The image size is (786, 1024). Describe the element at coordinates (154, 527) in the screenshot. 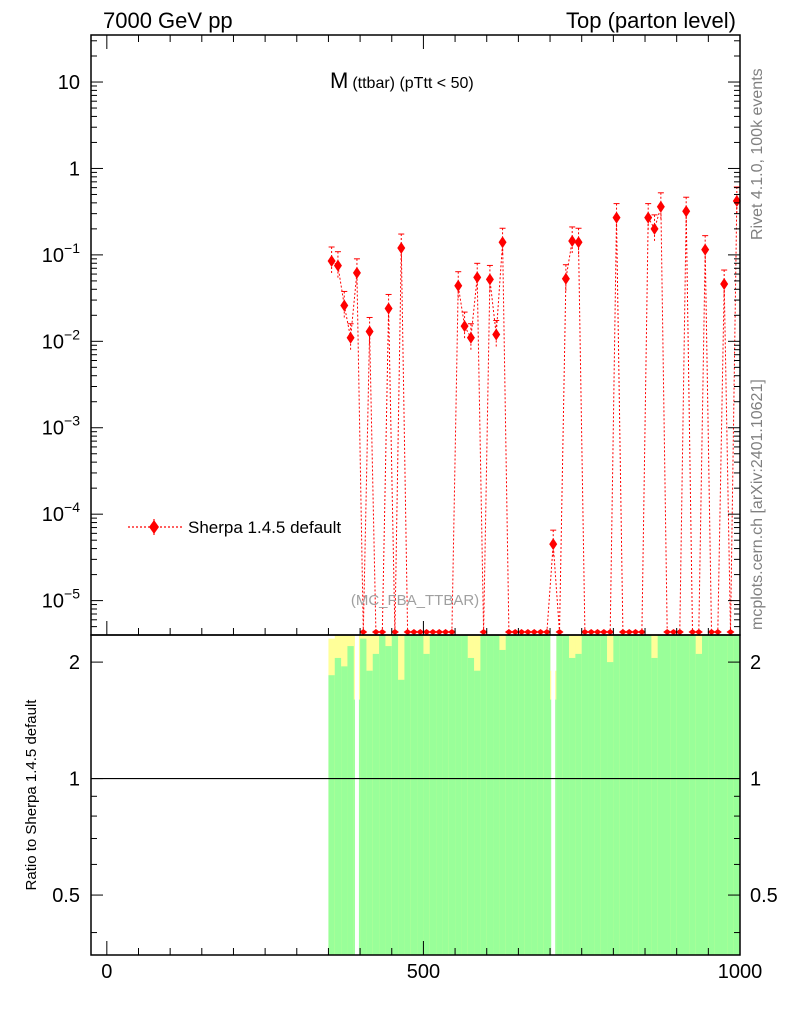

I see `legend-marker` at that location.